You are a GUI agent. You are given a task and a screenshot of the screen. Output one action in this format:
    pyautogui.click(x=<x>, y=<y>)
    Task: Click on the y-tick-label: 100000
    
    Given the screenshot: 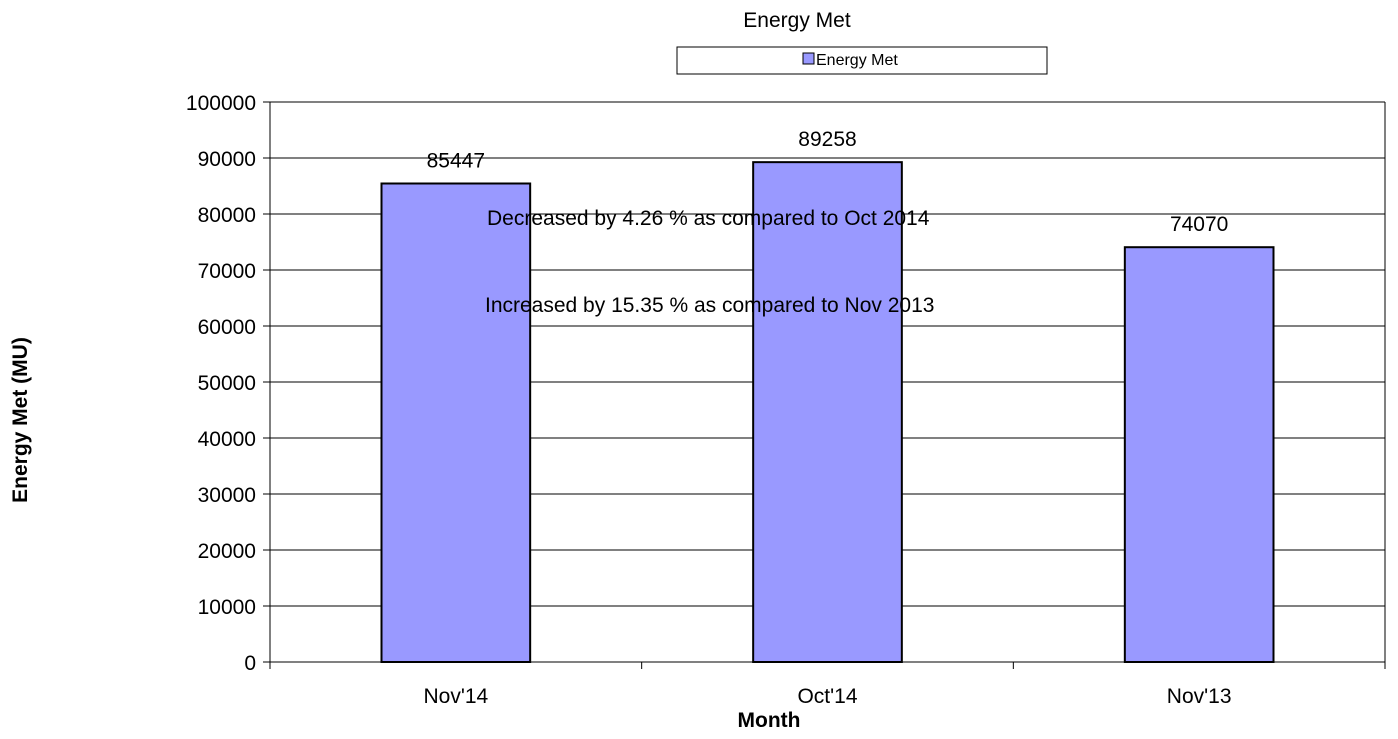 What is the action you would take?
    pyautogui.click(x=221, y=103)
    